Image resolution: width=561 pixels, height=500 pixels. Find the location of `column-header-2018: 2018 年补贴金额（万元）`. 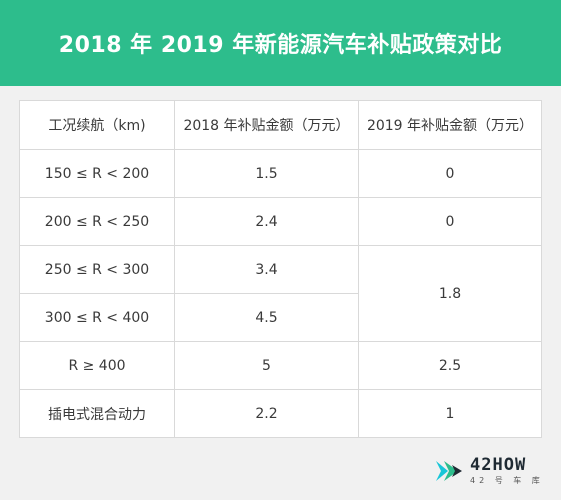

column-header-2018: 2018 年补贴金额（万元） is located at coordinates (266, 125).